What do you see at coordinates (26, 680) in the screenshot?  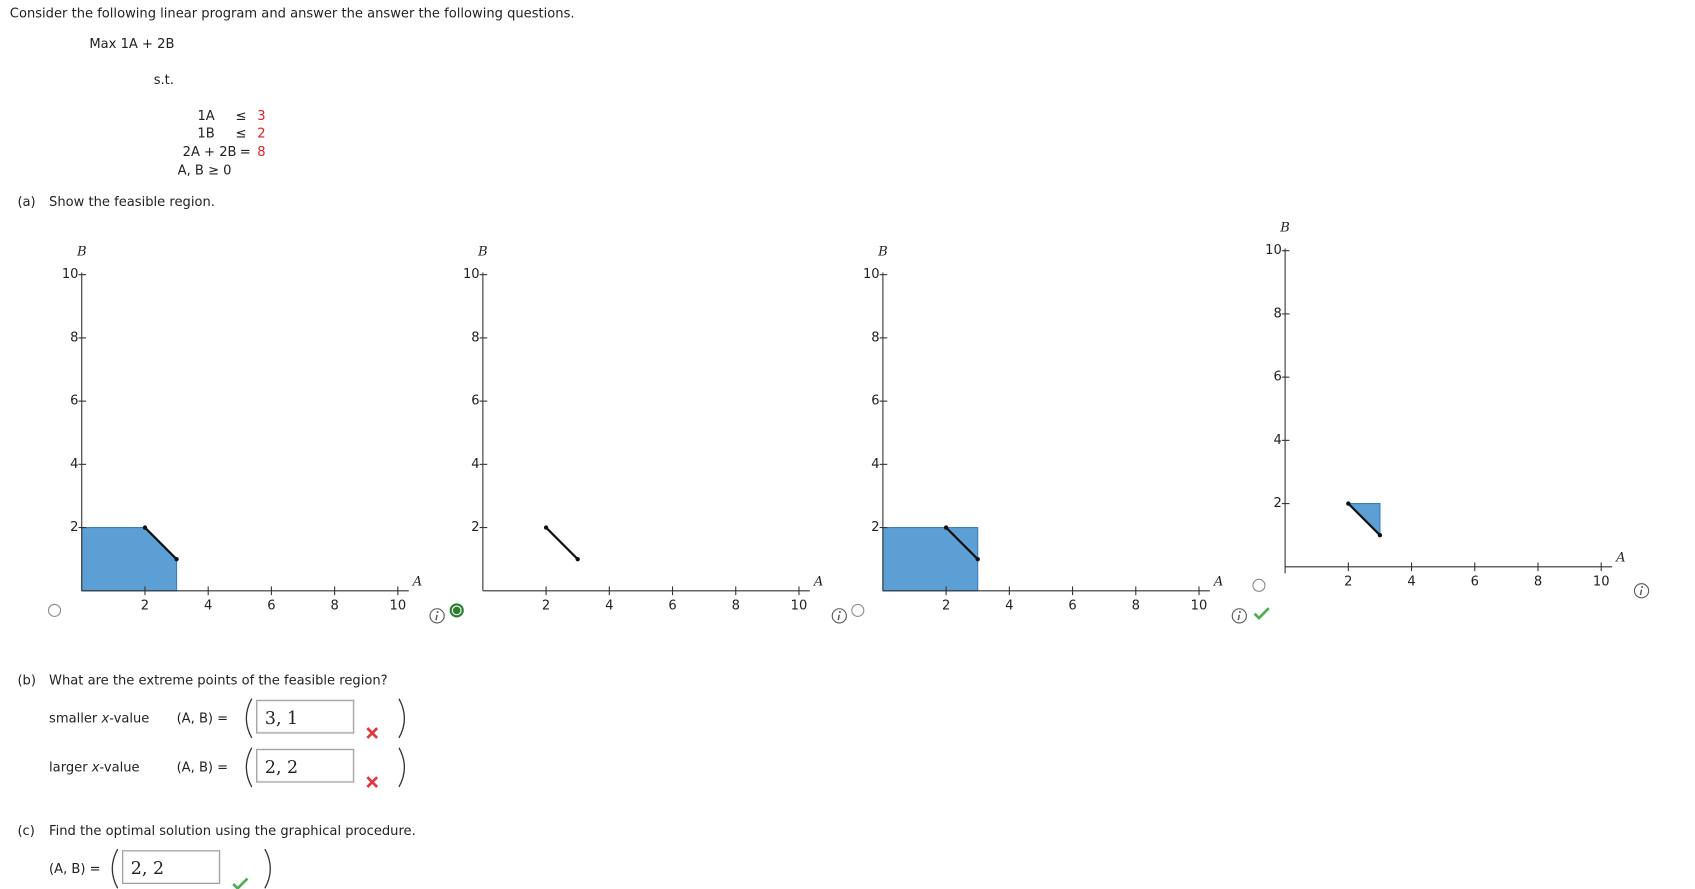 I see `part-label: (b)` at bounding box center [26, 680].